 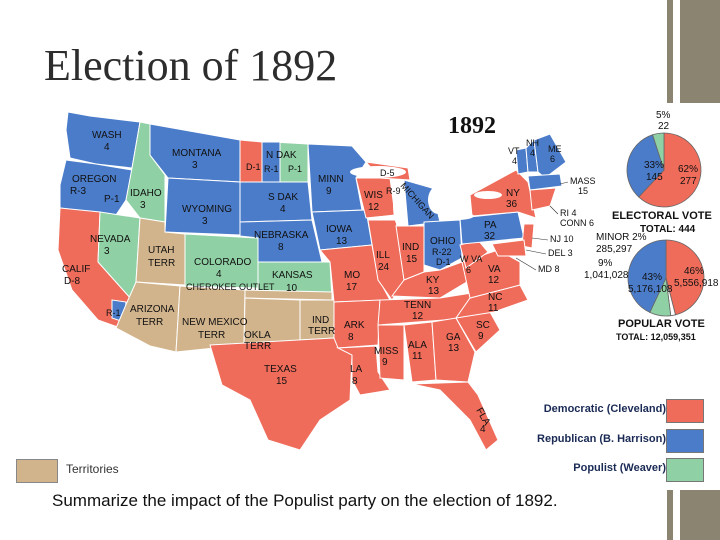 I want to click on label-okla: OKLA, so click(x=257, y=335).